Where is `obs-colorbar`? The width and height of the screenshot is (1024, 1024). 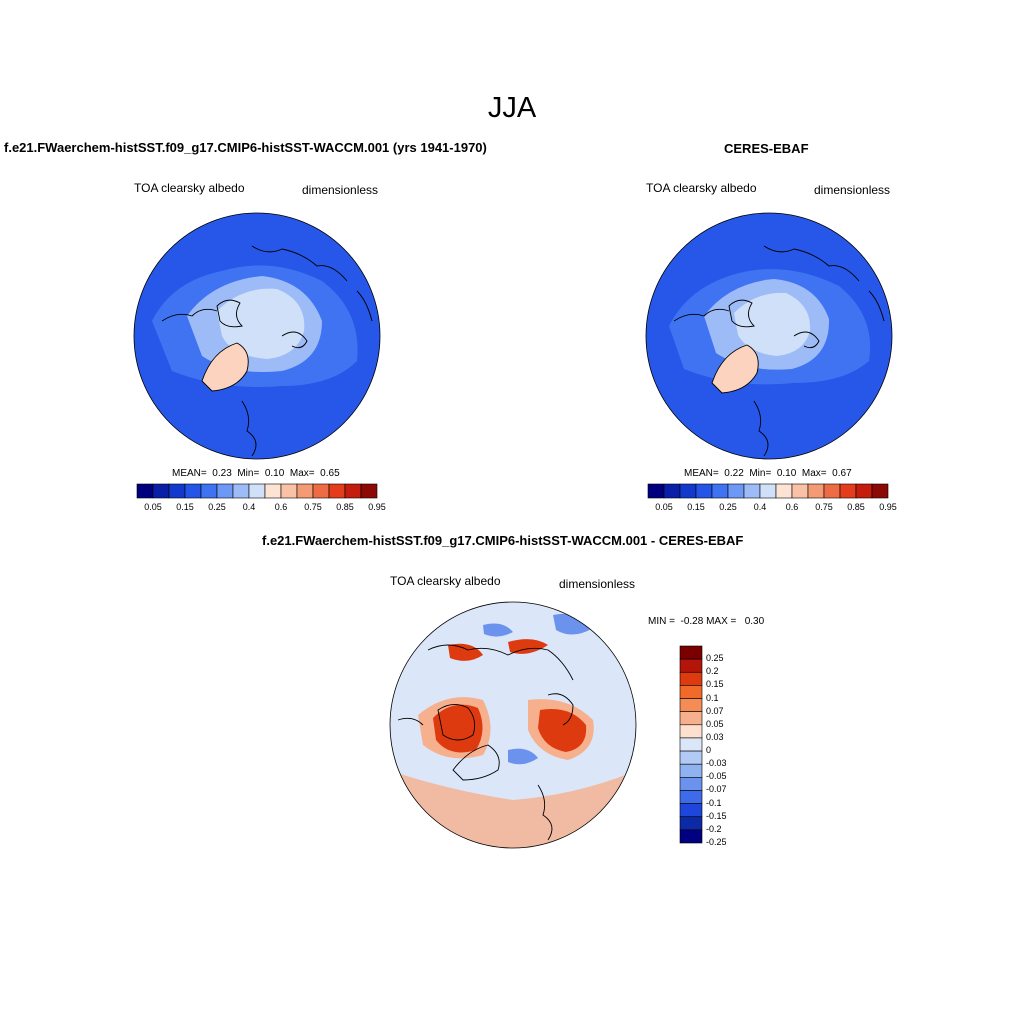
obs-colorbar is located at coordinates (768, 491).